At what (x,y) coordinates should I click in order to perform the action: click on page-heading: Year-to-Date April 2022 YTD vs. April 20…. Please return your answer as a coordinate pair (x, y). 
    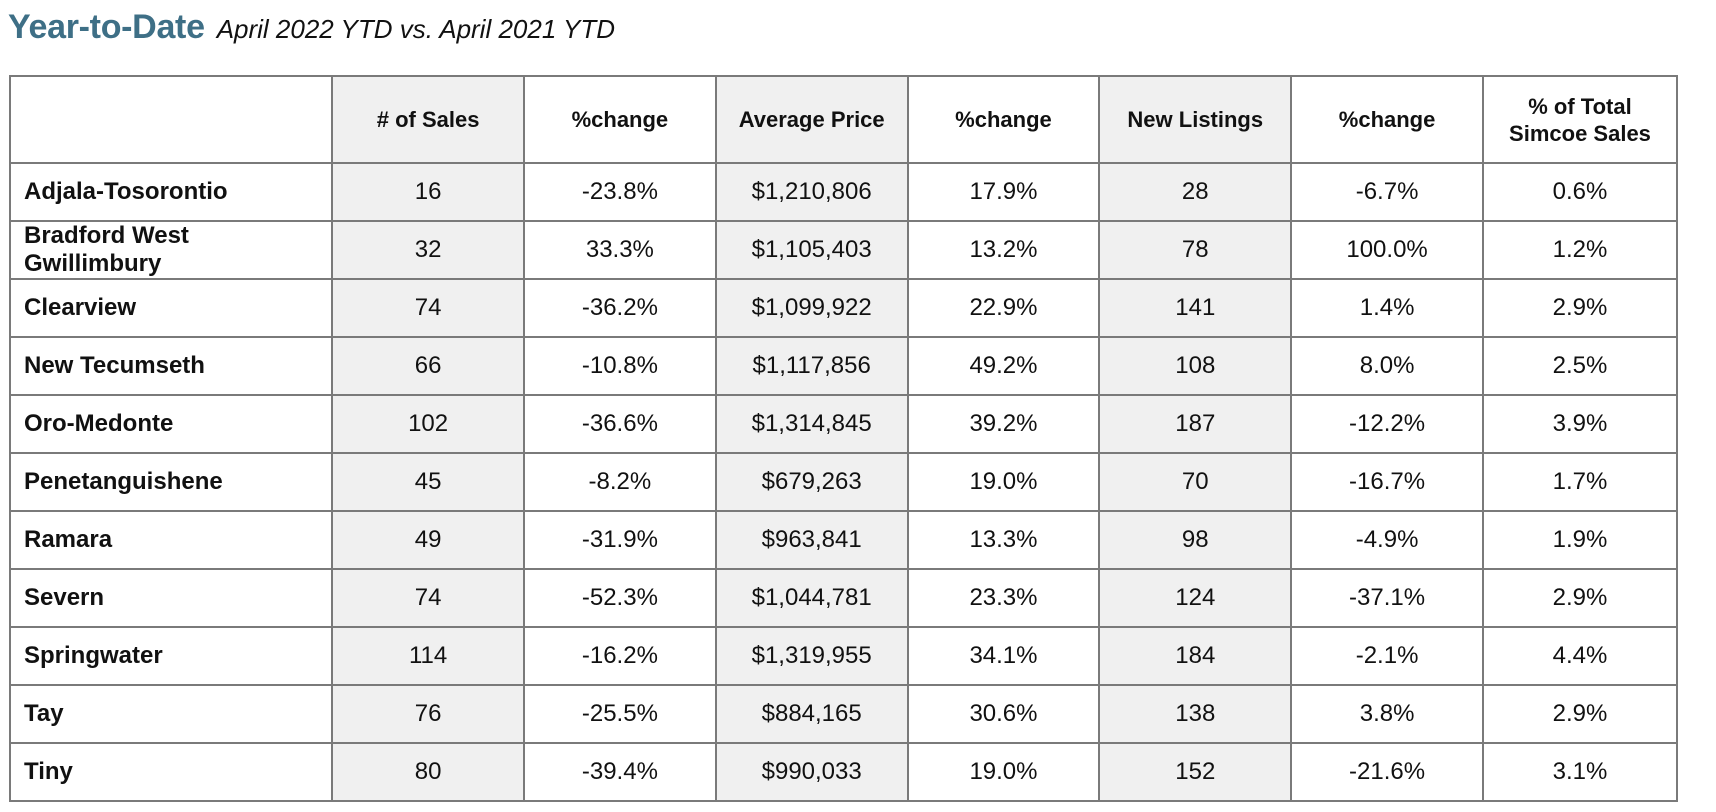
    Looking at the image, I should click on (311, 29).